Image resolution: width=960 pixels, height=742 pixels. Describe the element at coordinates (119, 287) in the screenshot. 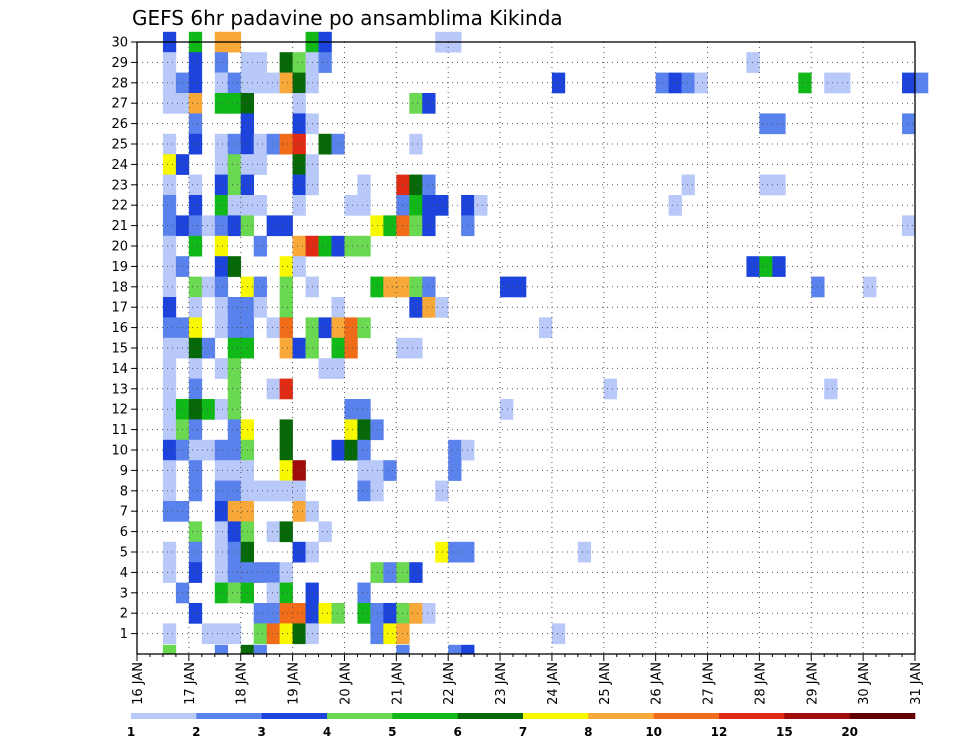

I see `y-tick-label: 18` at that location.